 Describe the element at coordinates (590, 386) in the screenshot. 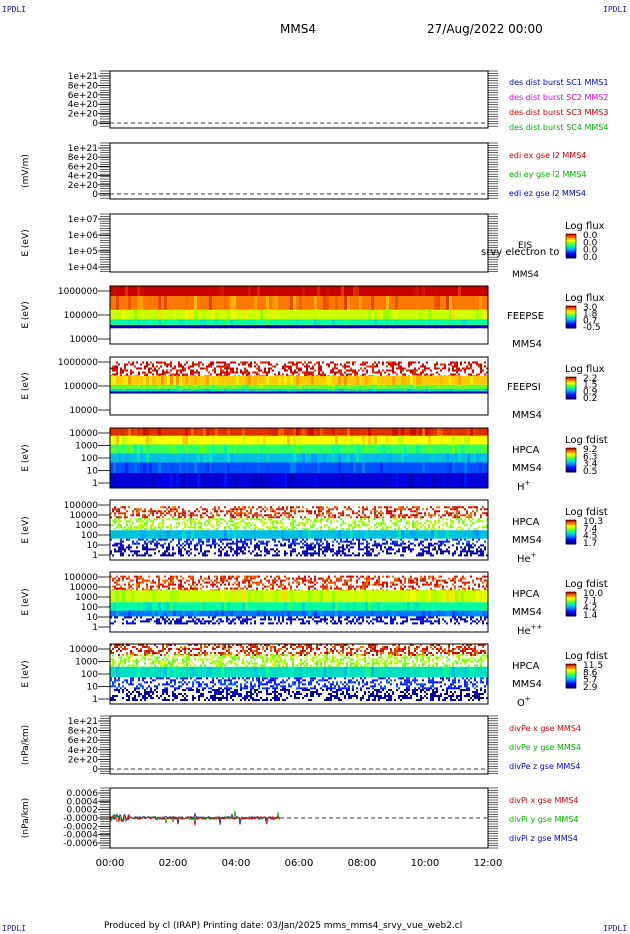

I see `colorbar-tick-label: 1.5` at that location.